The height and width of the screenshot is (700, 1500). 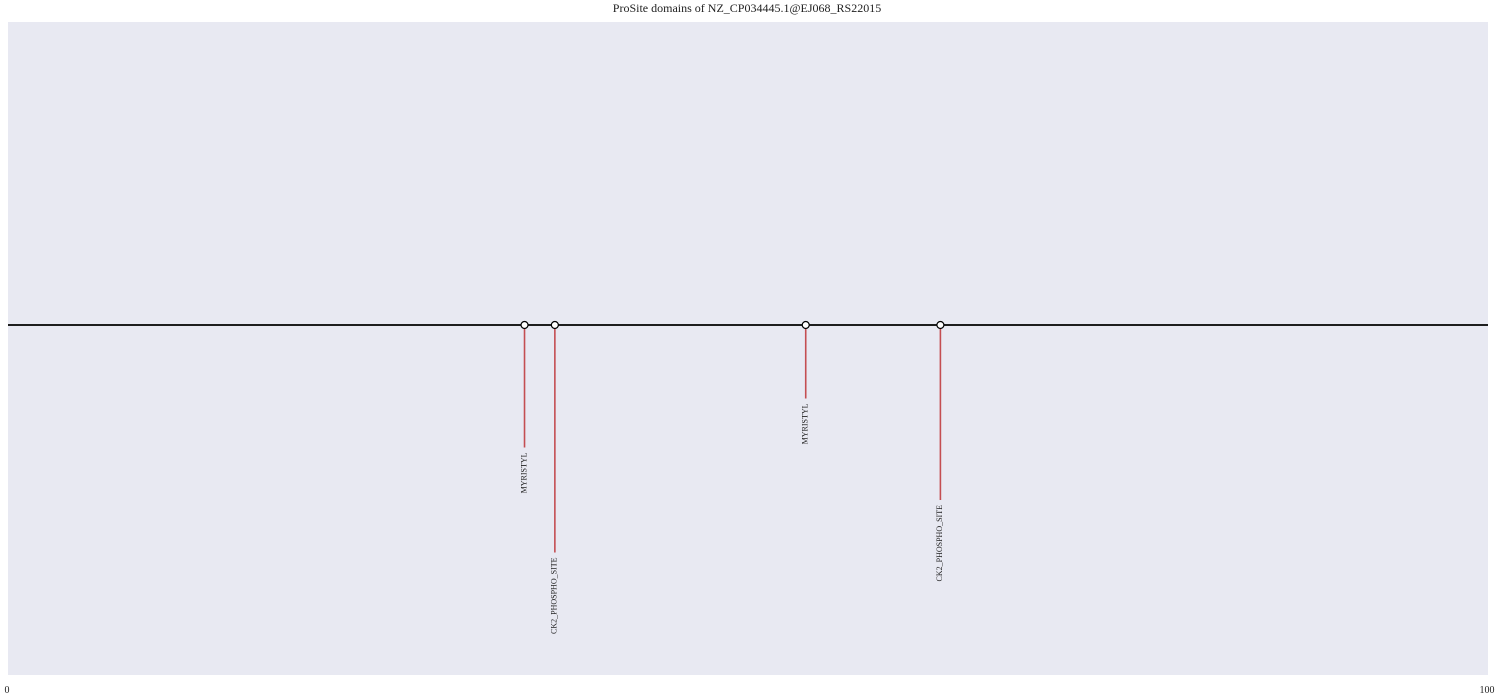 What do you see at coordinates (1487, 690) in the screenshot?
I see `x-tick-label-end: 100` at bounding box center [1487, 690].